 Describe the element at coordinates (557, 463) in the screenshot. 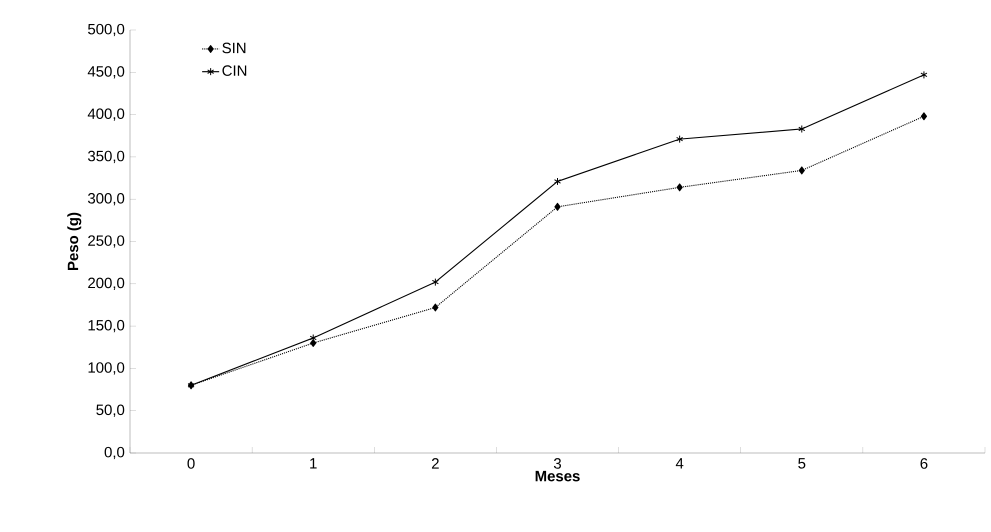

I see `x-tick-label: 3` at that location.